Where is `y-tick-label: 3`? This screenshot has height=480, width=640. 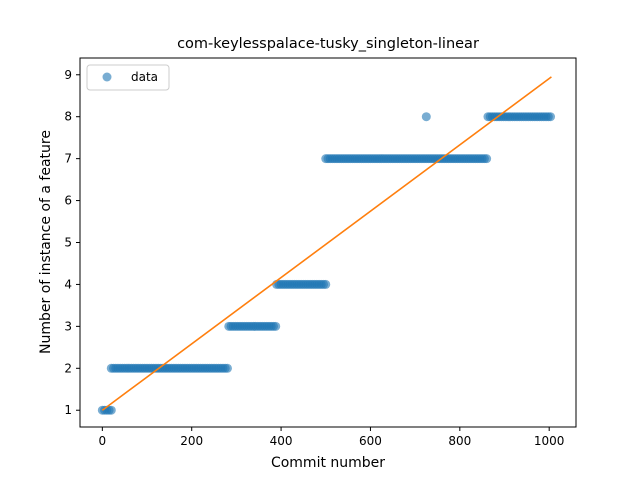
y-tick-label: 3 is located at coordinates (68, 326).